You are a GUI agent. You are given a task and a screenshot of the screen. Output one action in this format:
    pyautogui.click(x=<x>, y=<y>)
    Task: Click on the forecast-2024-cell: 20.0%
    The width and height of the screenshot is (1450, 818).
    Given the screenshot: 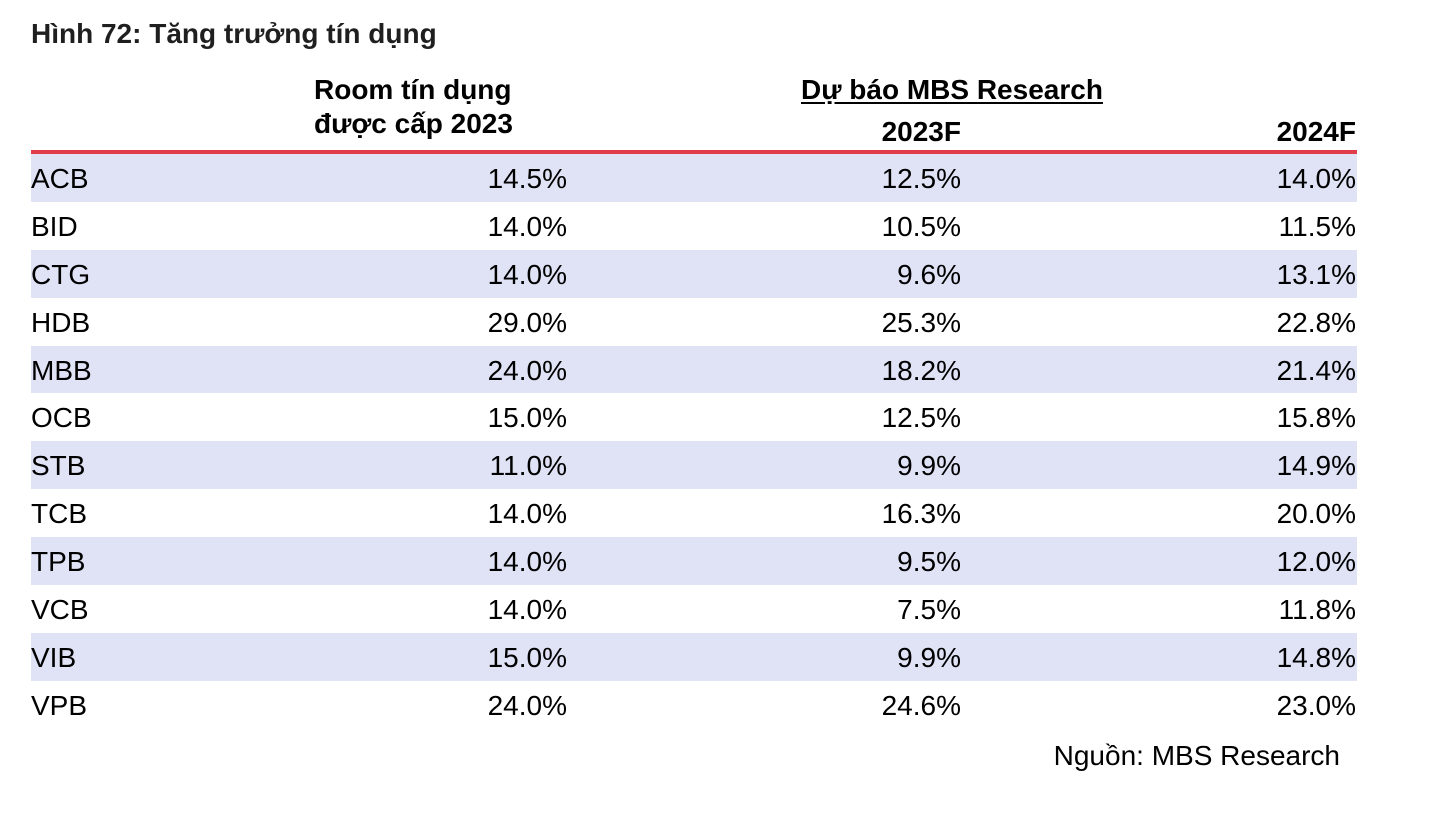 What is the action you would take?
    pyautogui.click(x=1316, y=514)
    